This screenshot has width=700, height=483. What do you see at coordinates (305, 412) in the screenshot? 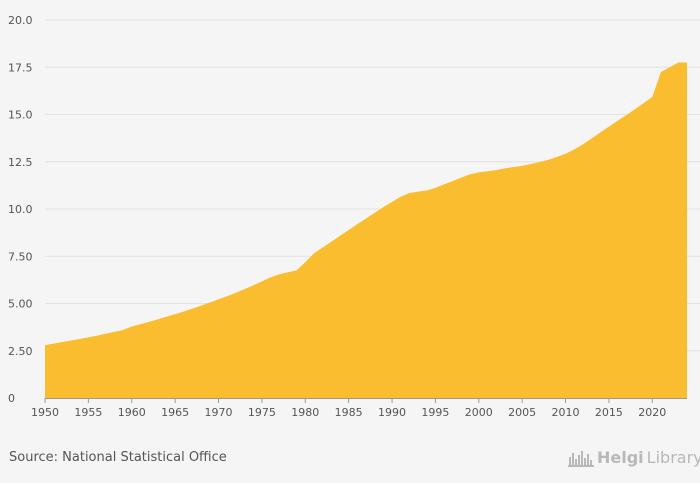
I see `x-tick-label: 1980` at bounding box center [305, 412].